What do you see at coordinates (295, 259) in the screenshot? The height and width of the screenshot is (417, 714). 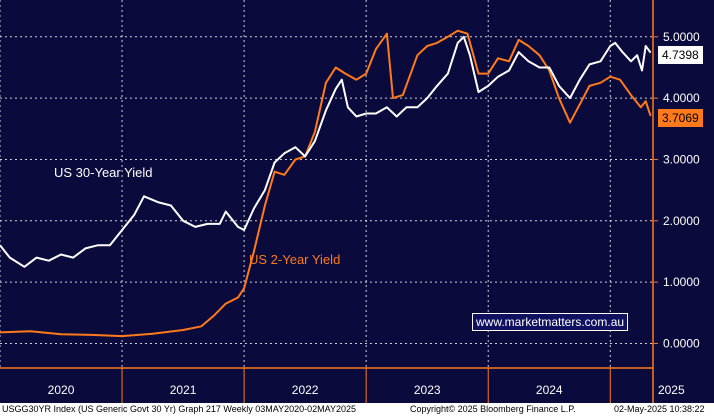 I see `series-label-2y: US 2-Year Yield` at bounding box center [295, 259].